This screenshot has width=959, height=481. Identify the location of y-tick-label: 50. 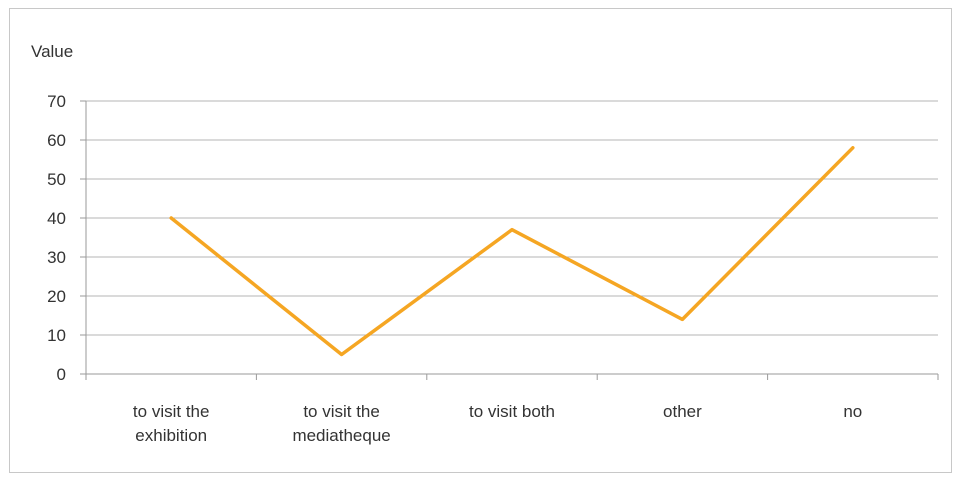
(56, 179).